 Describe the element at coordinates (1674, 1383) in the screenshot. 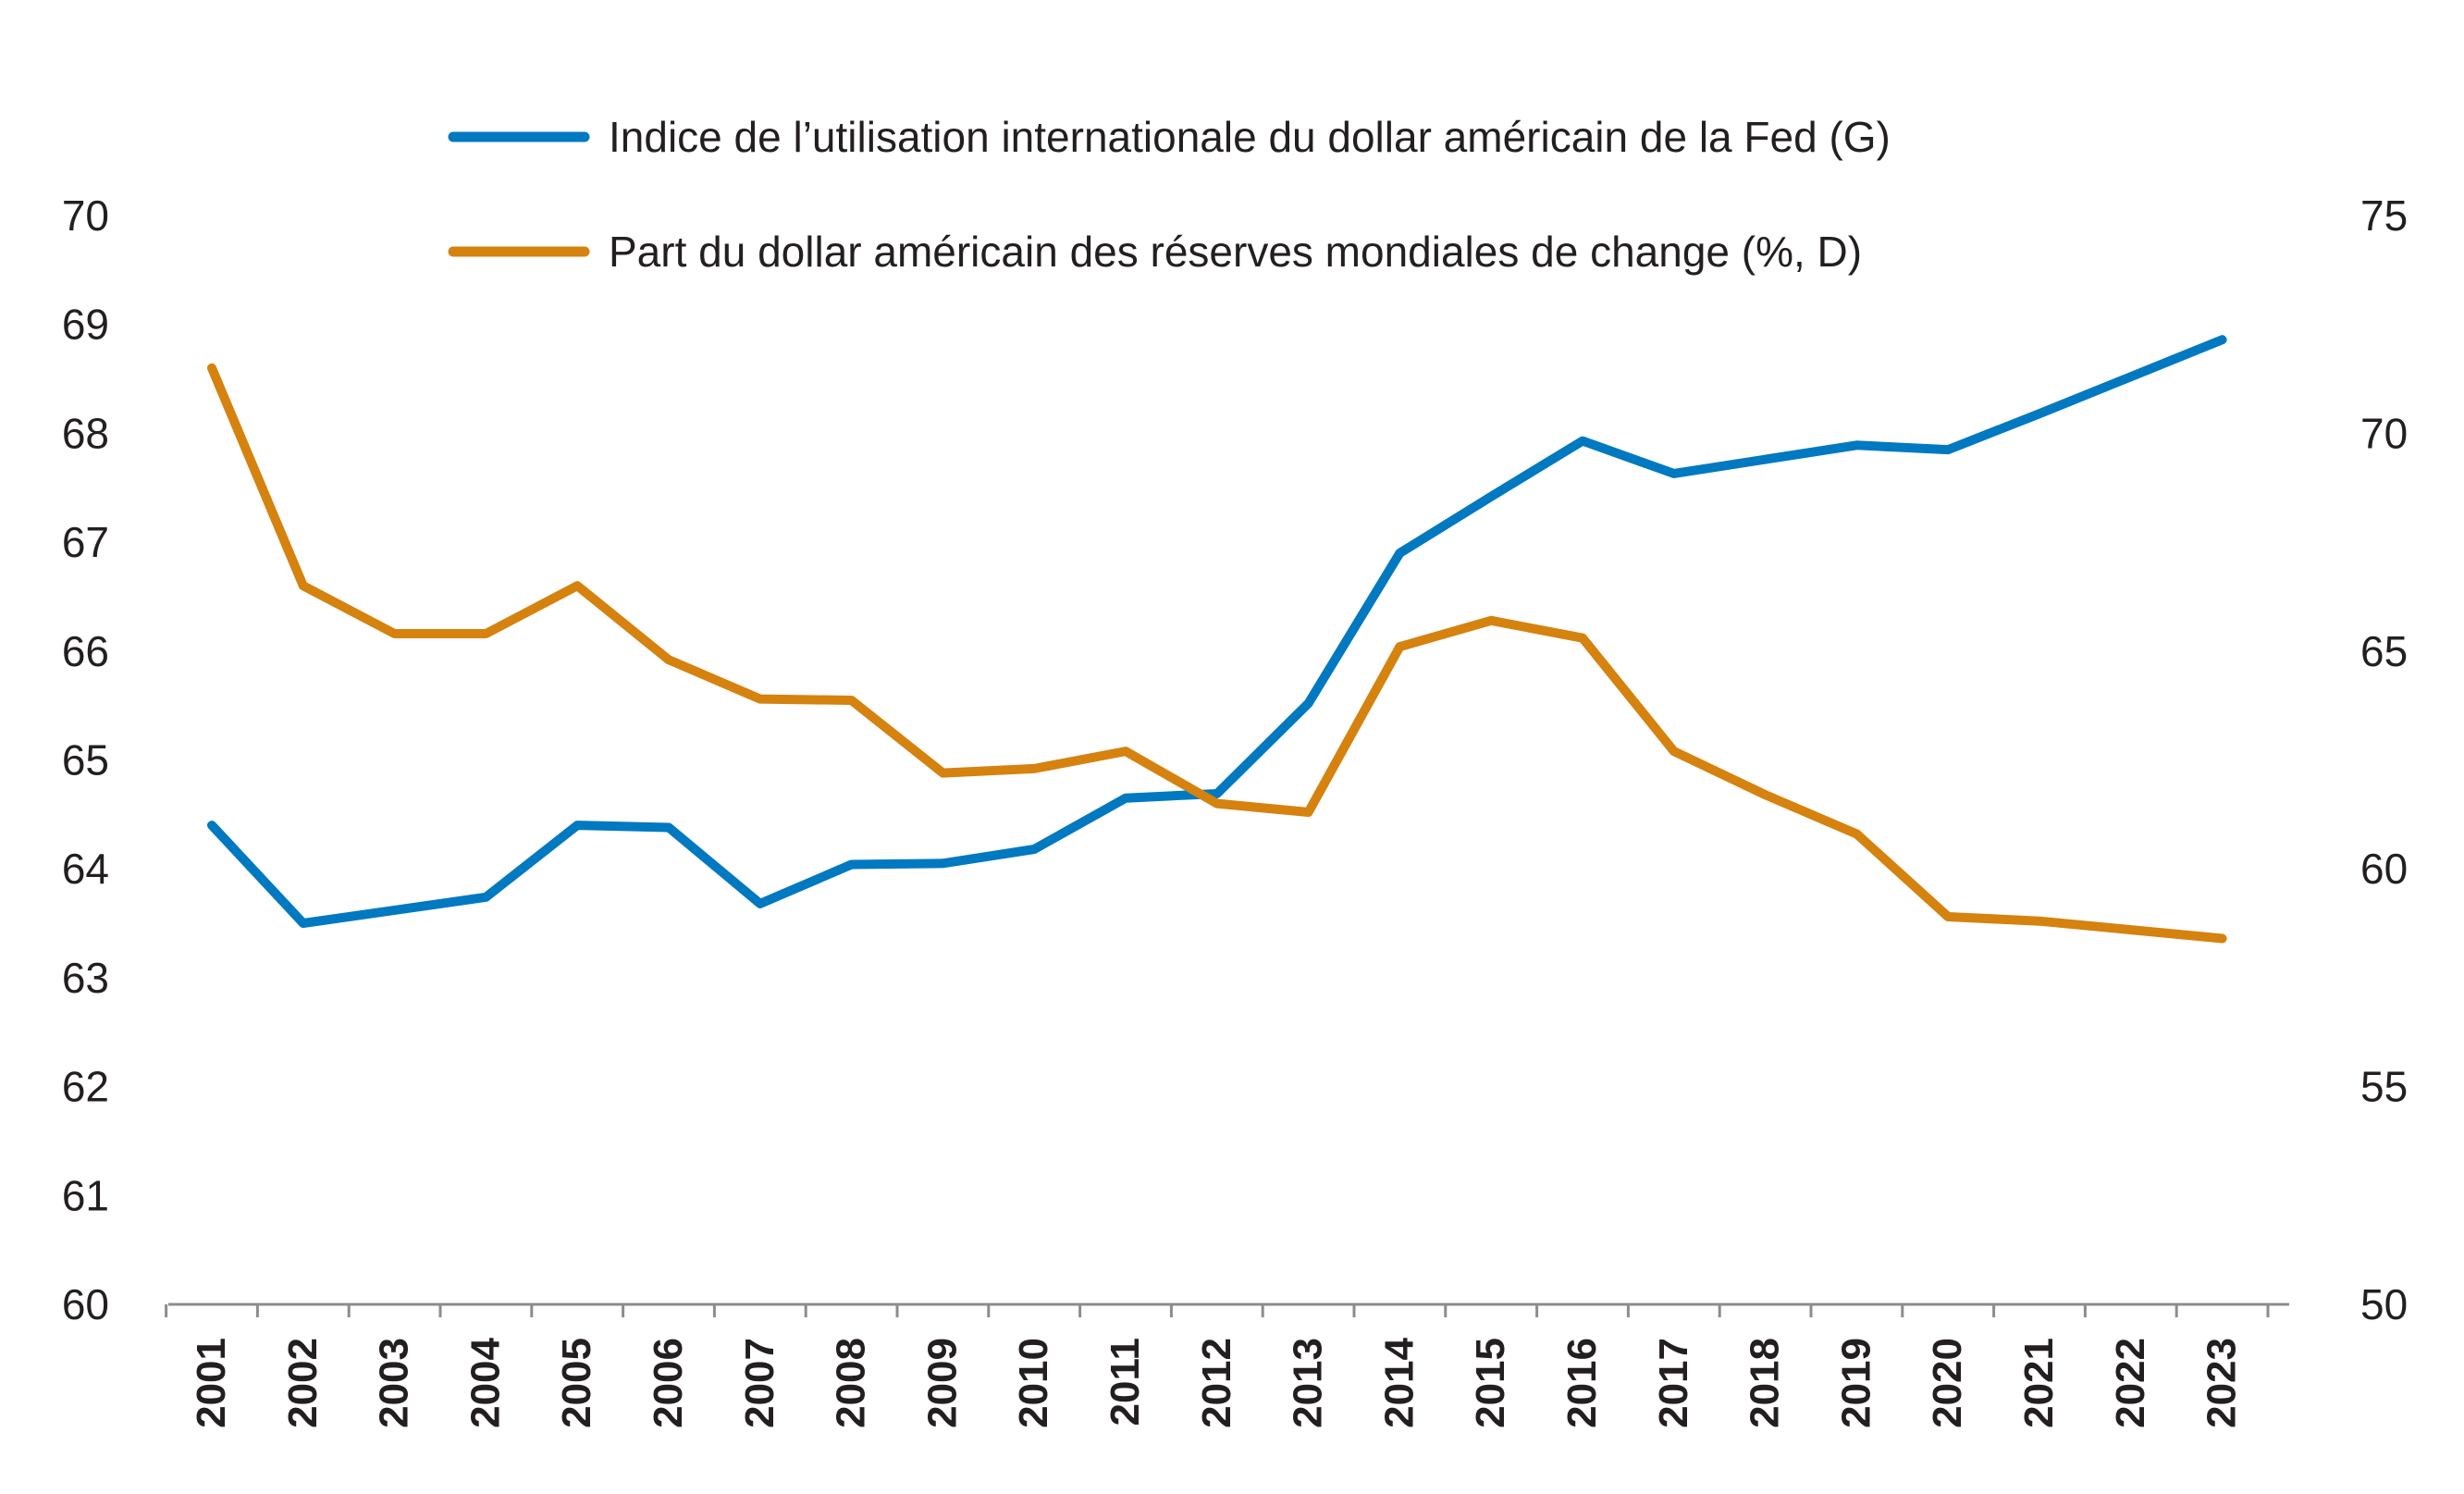

I see `x-tick-label: 2017` at that location.